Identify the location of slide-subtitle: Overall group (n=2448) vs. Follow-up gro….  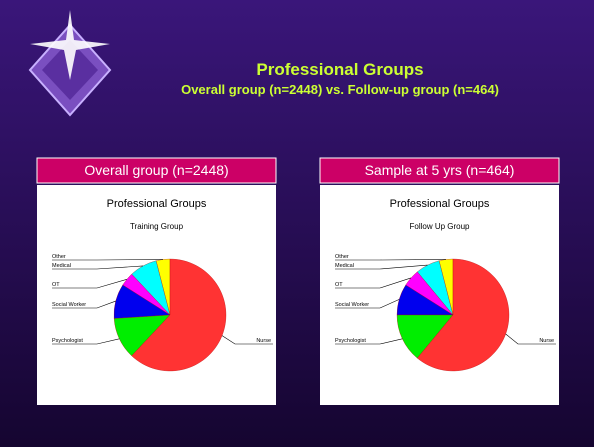
(340, 89).